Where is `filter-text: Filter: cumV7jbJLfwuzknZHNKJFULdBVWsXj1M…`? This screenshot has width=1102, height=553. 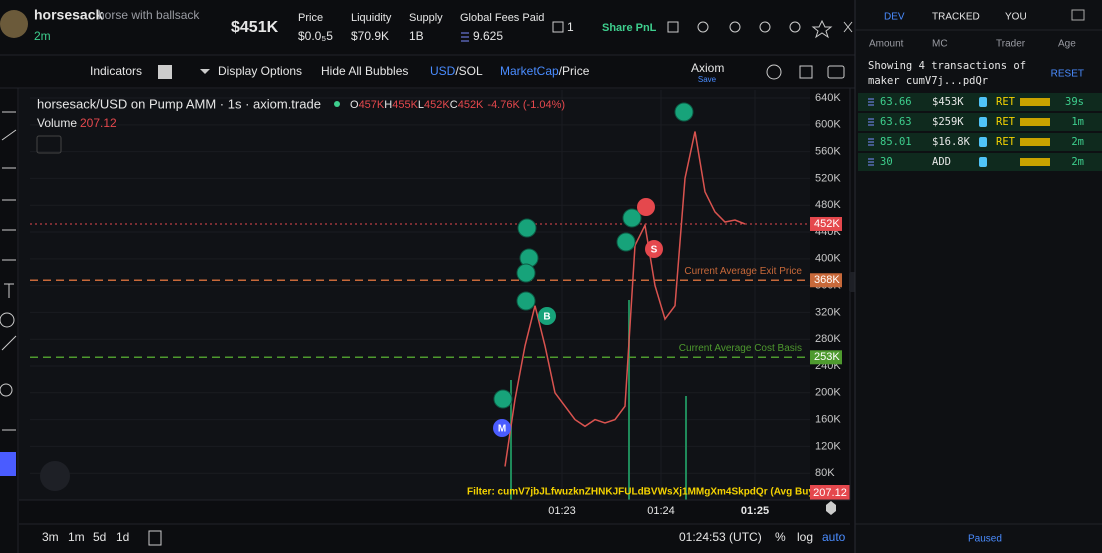 filter-text: Filter: cumV7jbJLfwuzknZHNKJFULdBVWsXj1M… is located at coordinates (642, 492).